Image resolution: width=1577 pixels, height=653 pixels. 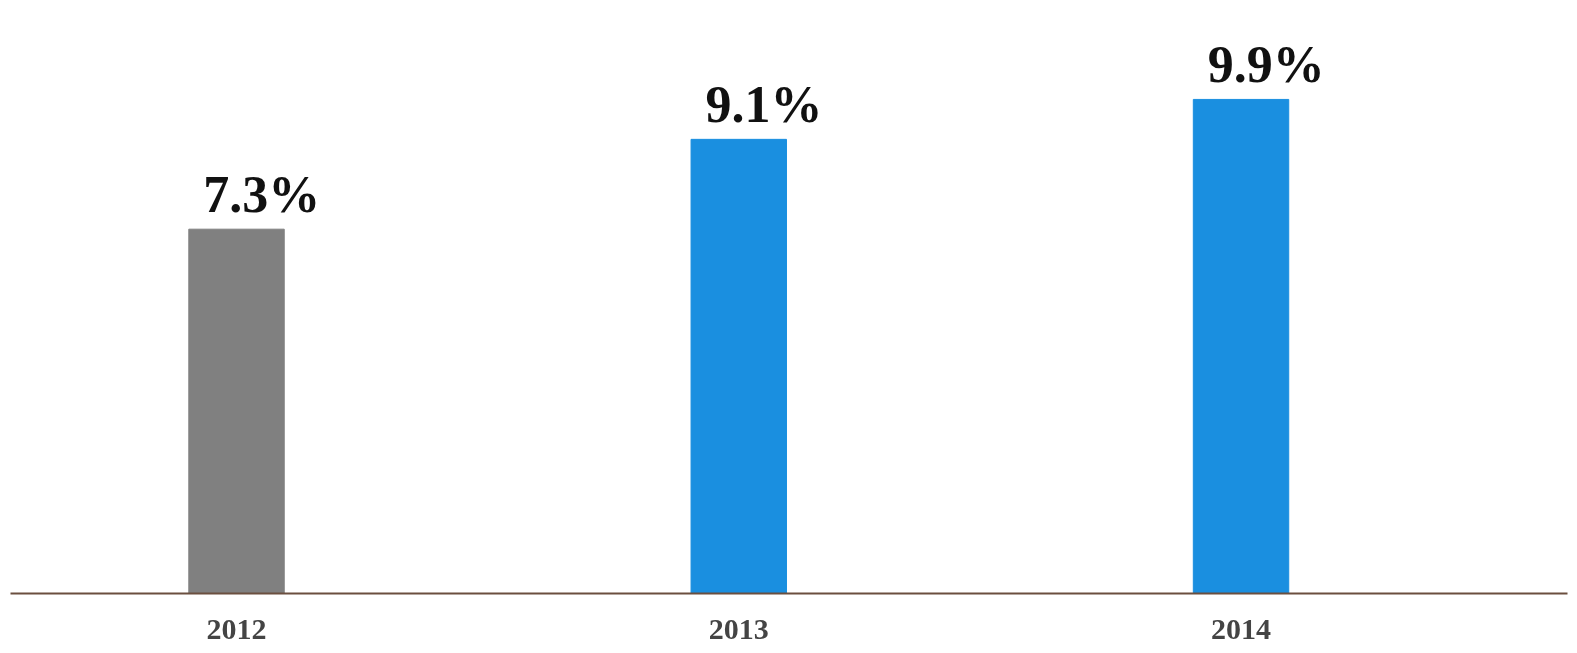 I want to click on x-tick-label: 2013, so click(x=738, y=628).